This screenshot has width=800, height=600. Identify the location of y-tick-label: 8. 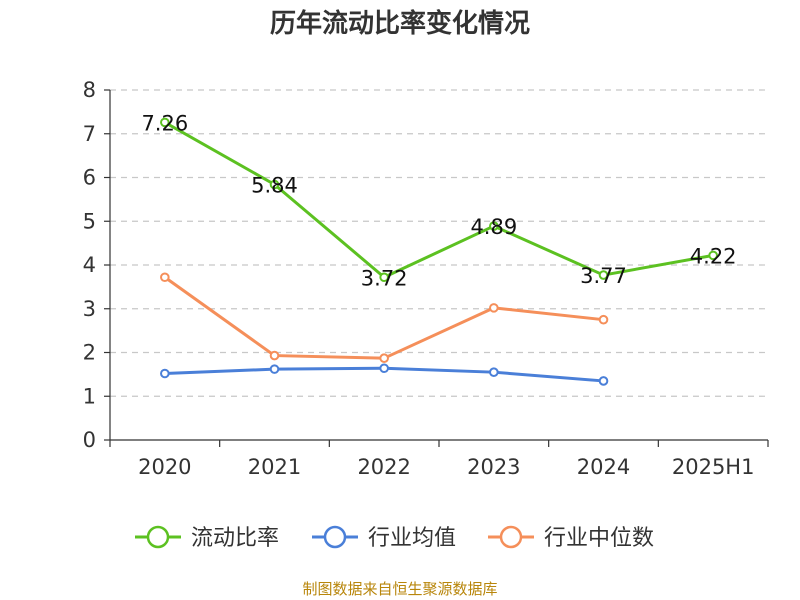
(89, 90).